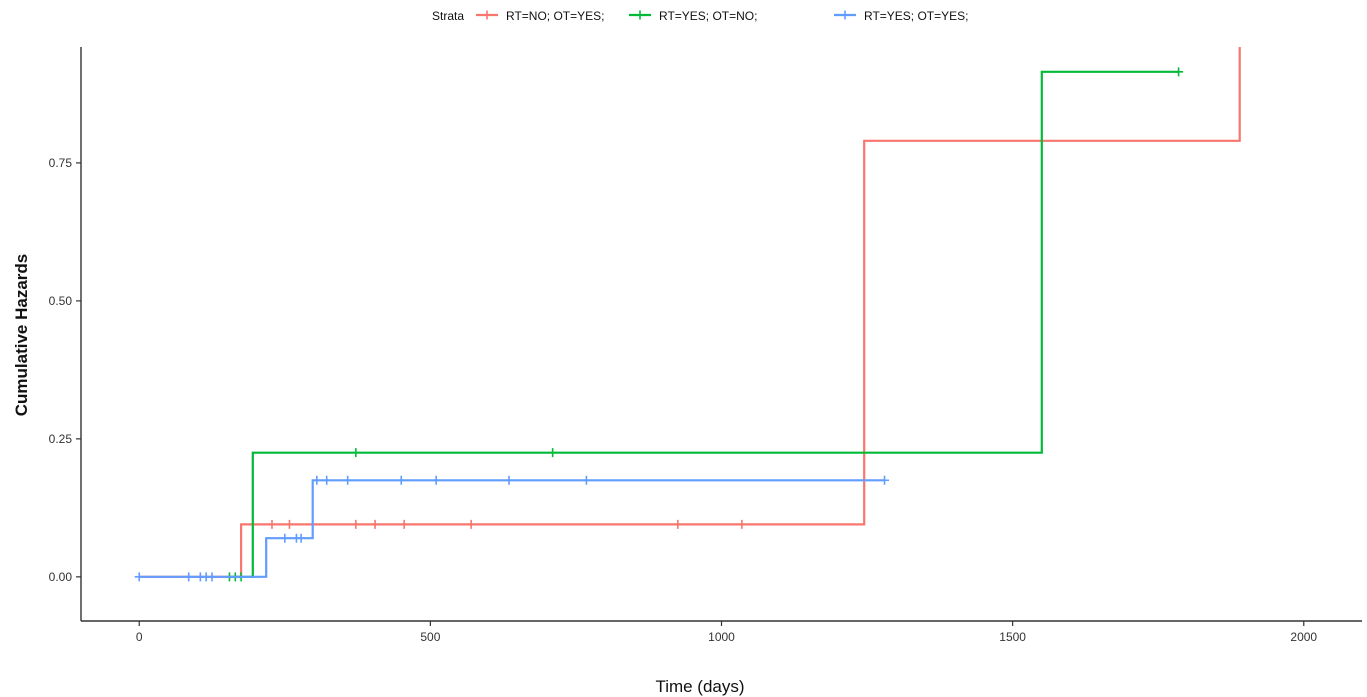 The image size is (1367, 697). Describe the element at coordinates (1303, 637) in the screenshot. I see `x-tick-label: 2000` at that location.